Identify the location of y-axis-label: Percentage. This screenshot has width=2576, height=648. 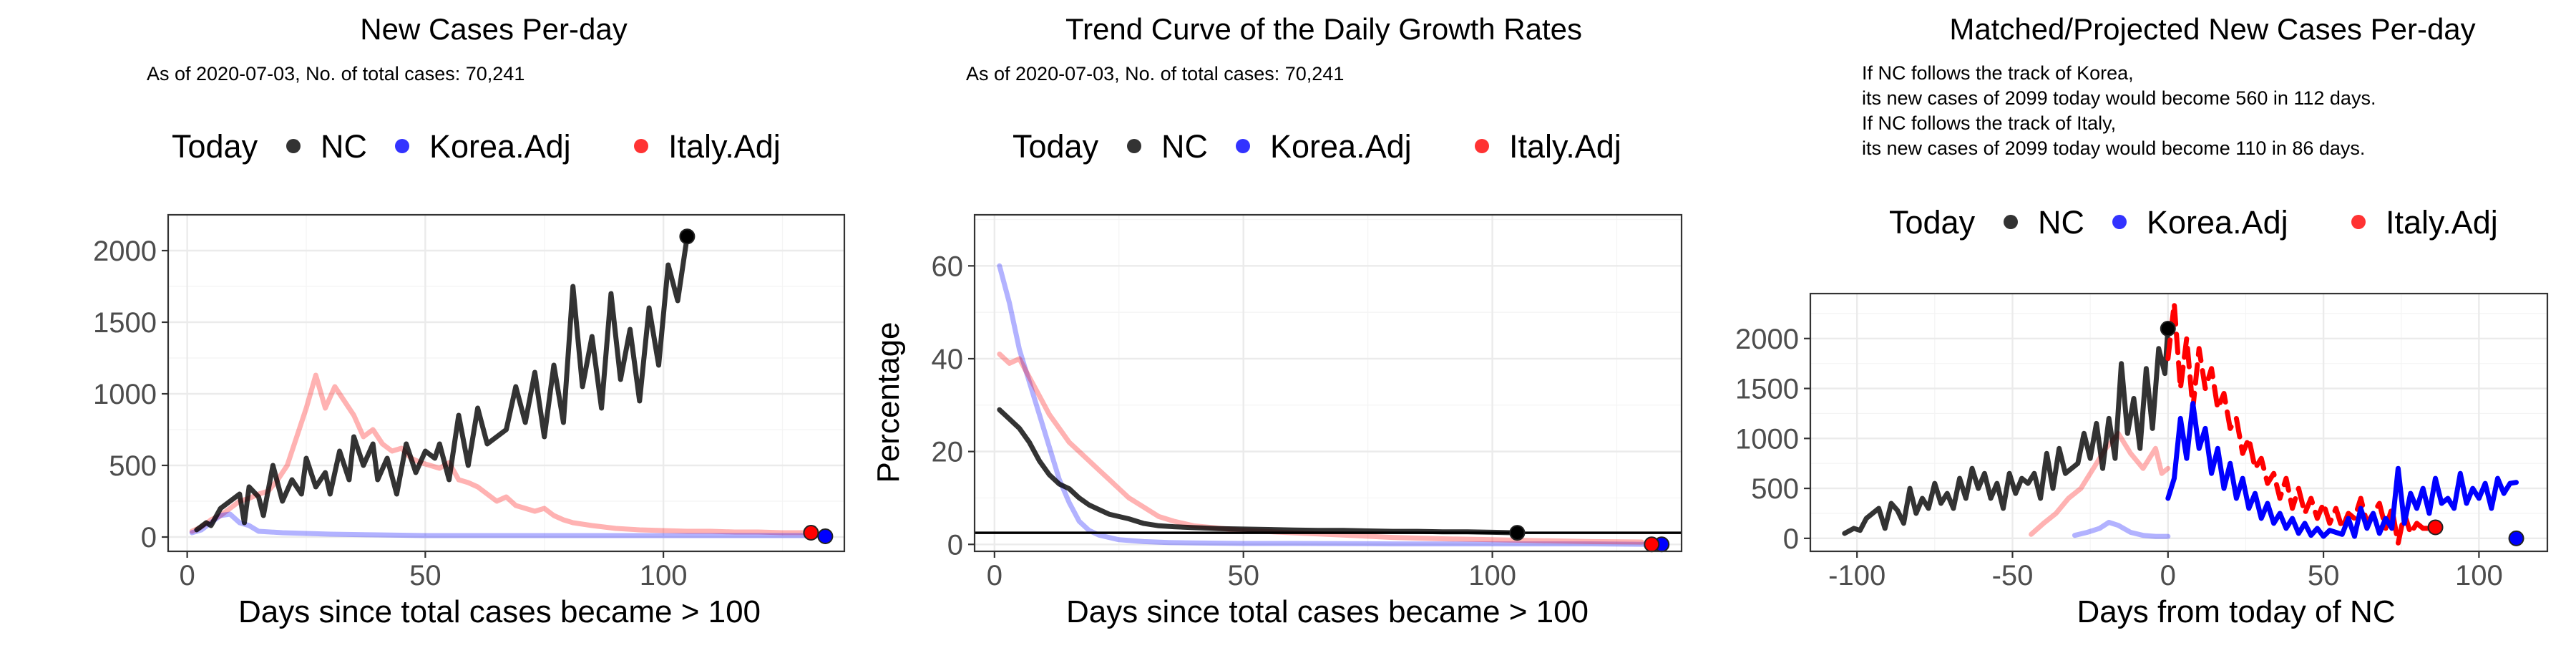
(888, 402).